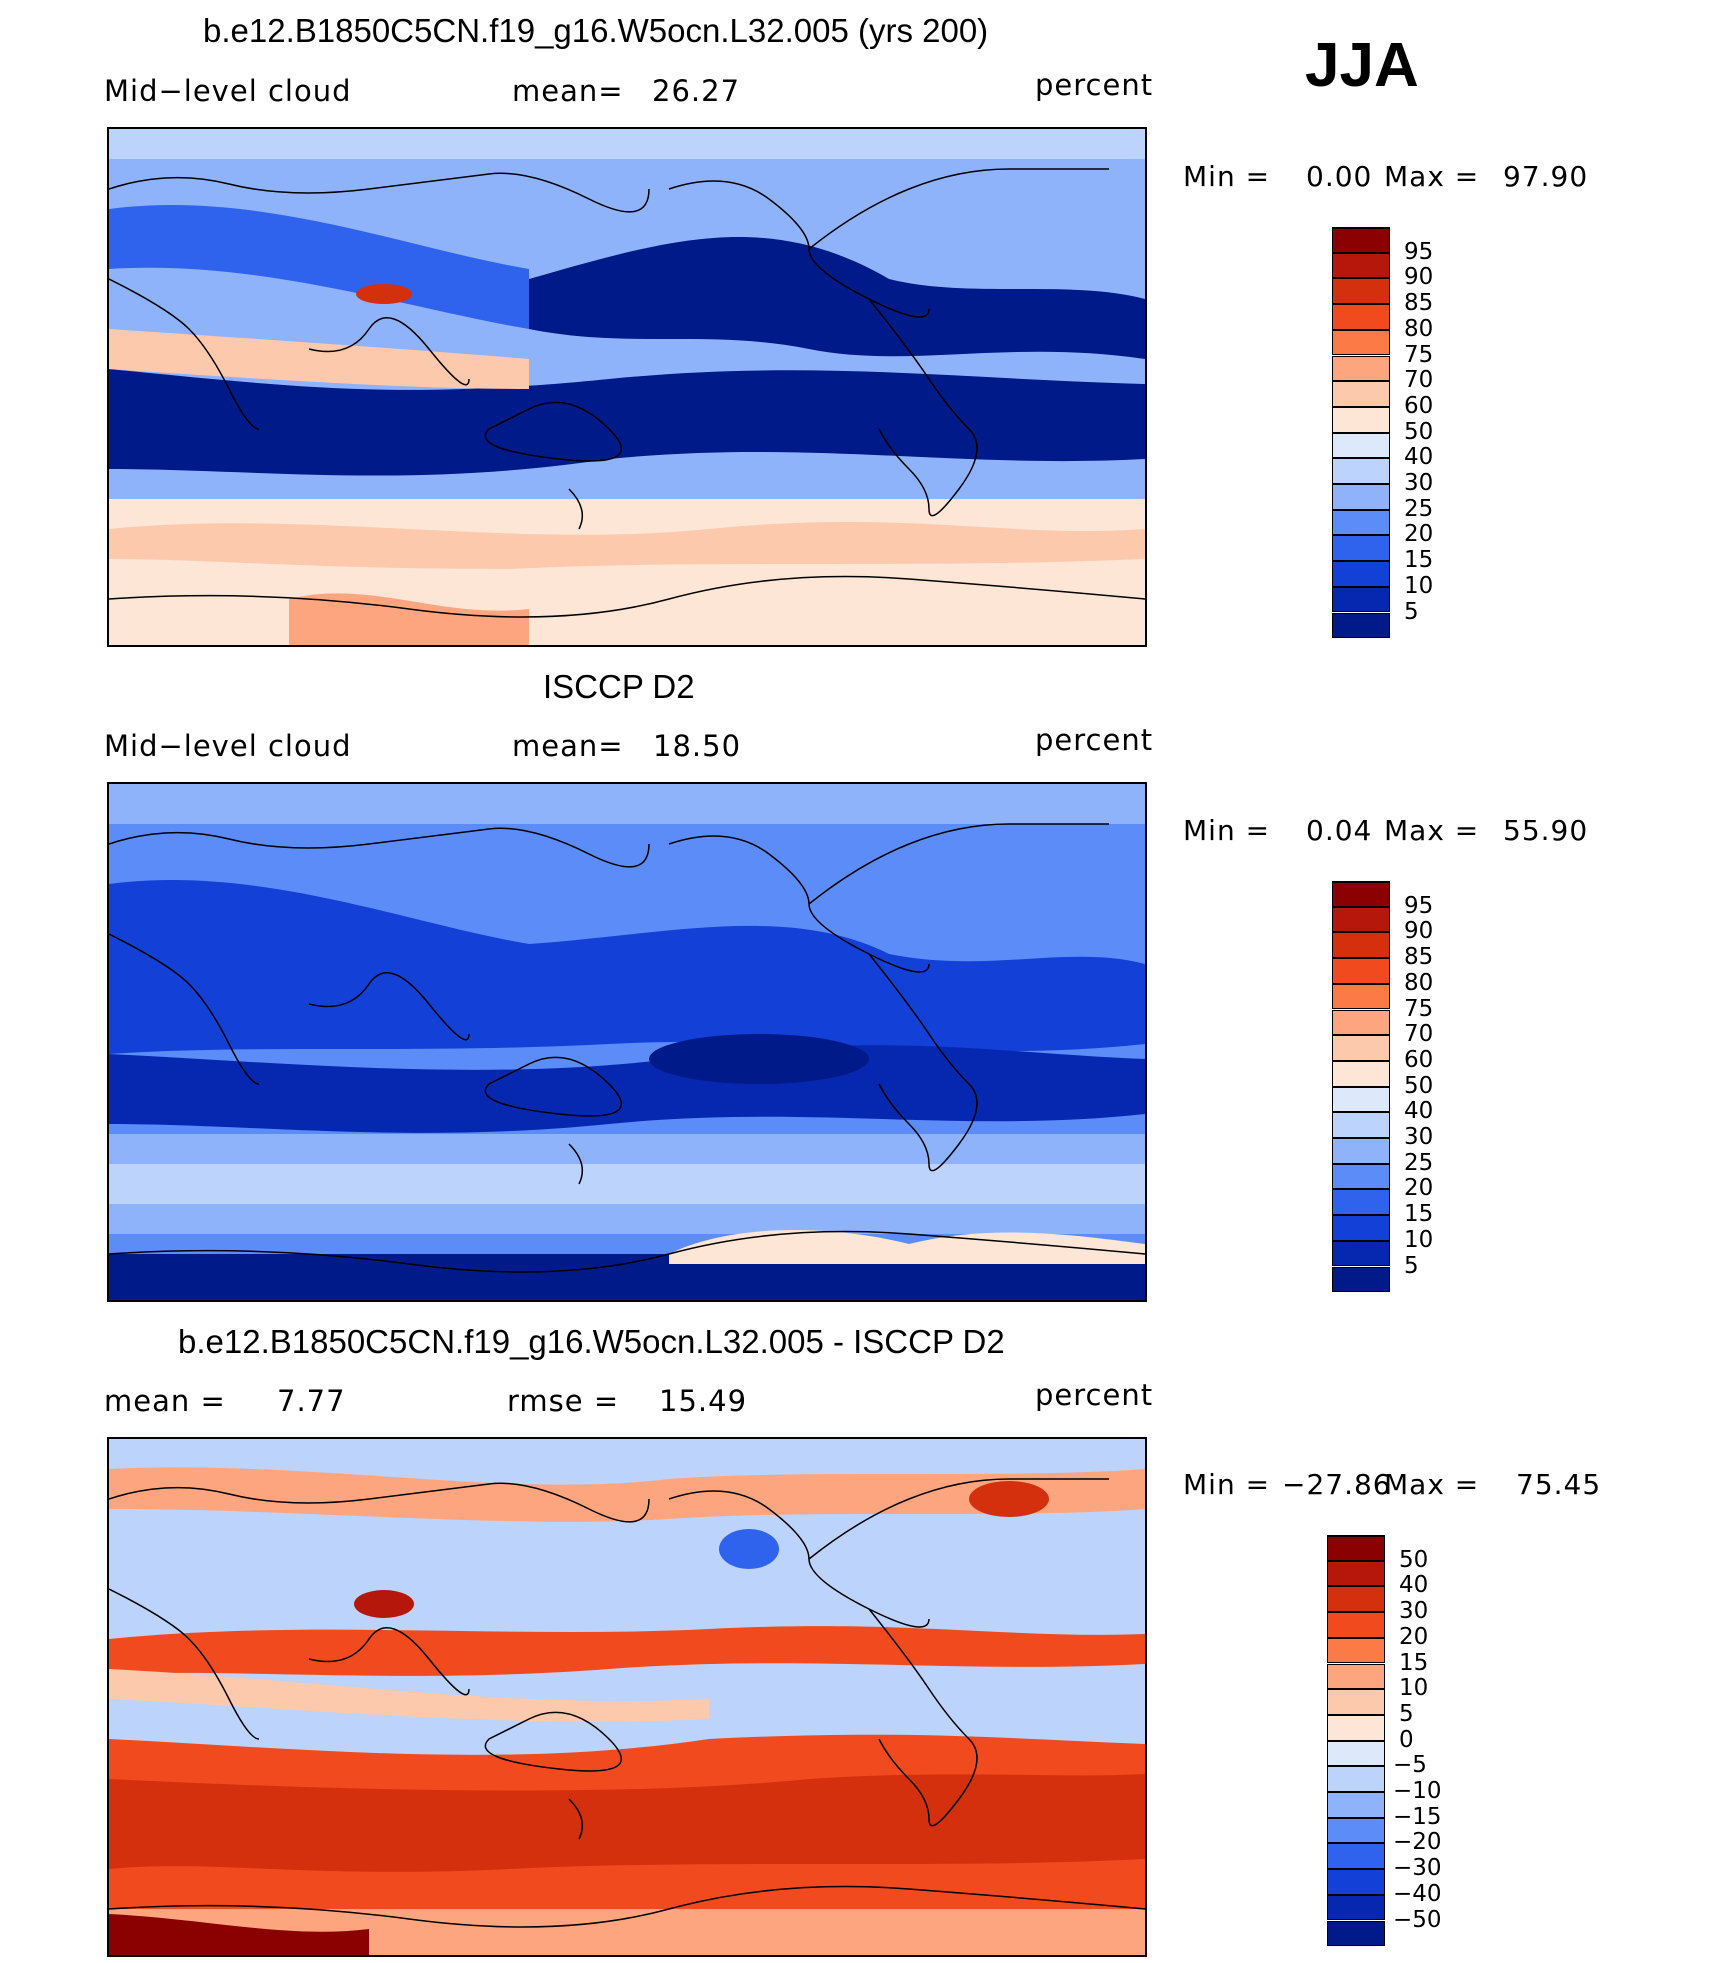 The width and height of the screenshot is (1710, 1963). What do you see at coordinates (1227, 830) in the screenshot?
I see `panel2-min-label: Min =` at bounding box center [1227, 830].